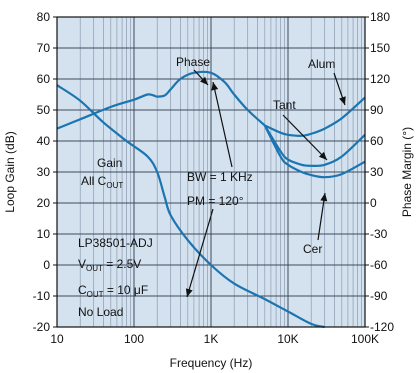  I want to click on right-tick-label: 90, so click(377, 110).